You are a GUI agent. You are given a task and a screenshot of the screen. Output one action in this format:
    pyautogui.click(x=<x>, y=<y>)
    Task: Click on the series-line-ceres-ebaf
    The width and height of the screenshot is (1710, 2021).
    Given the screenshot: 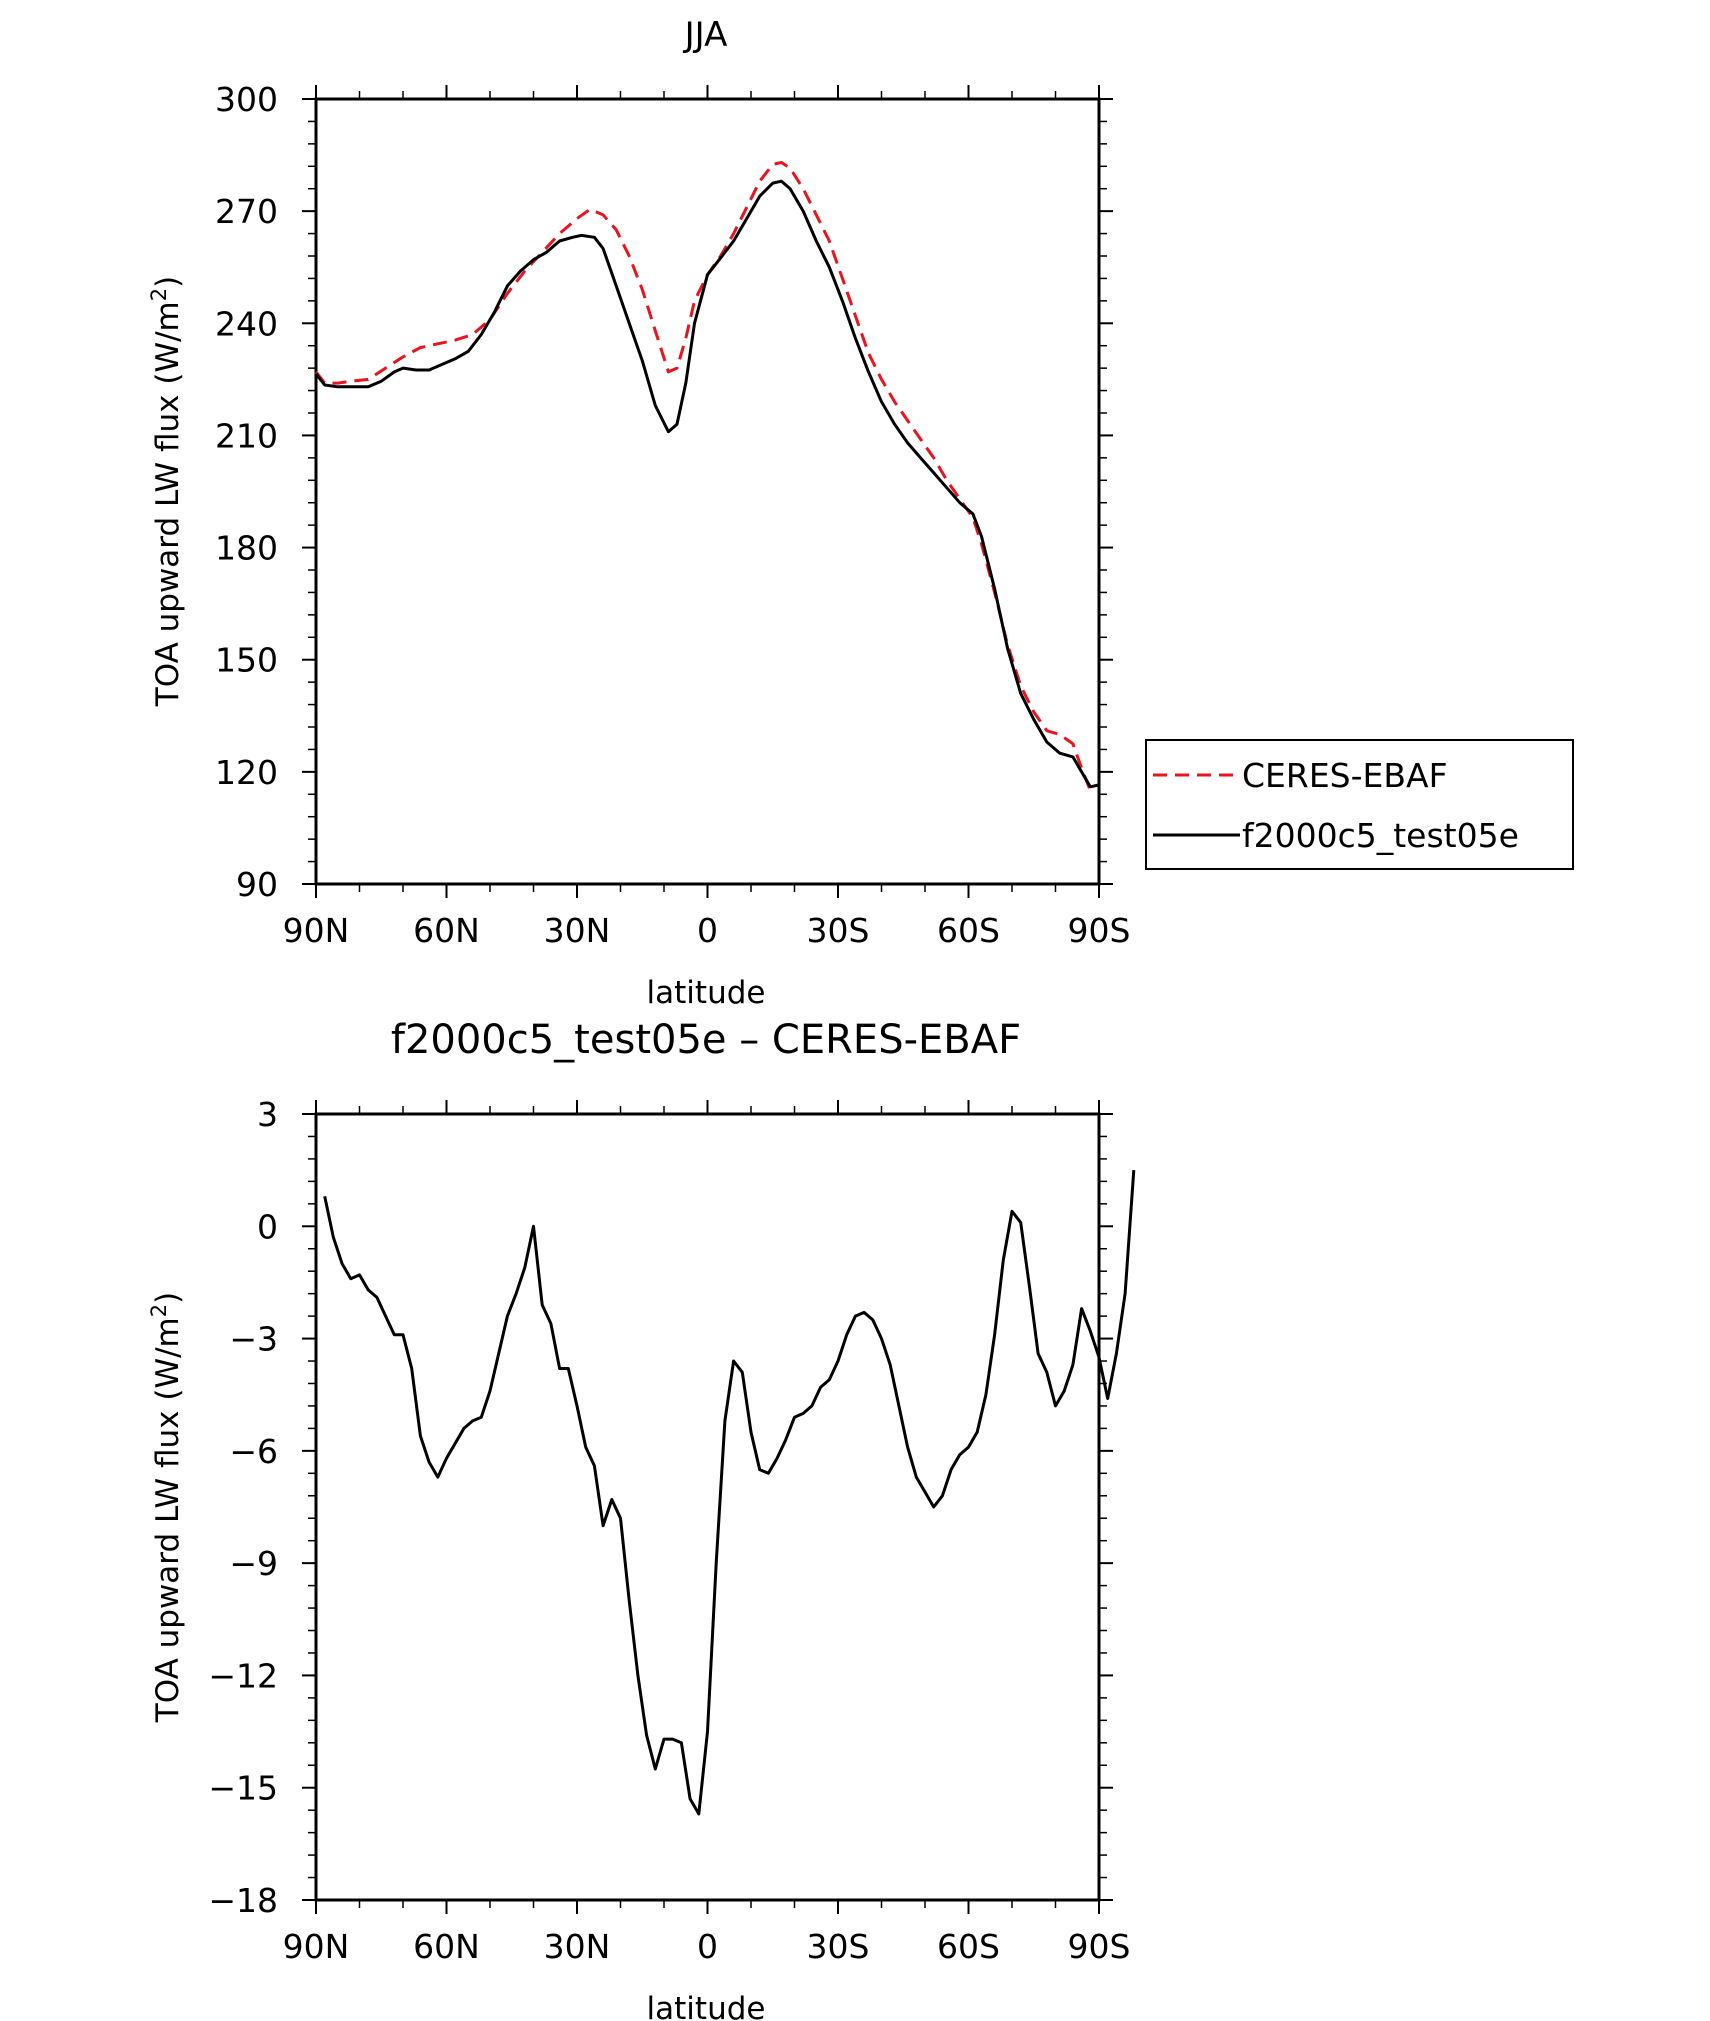 What is the action you would take?
    pyautogui.click(x=703, y=476)
    